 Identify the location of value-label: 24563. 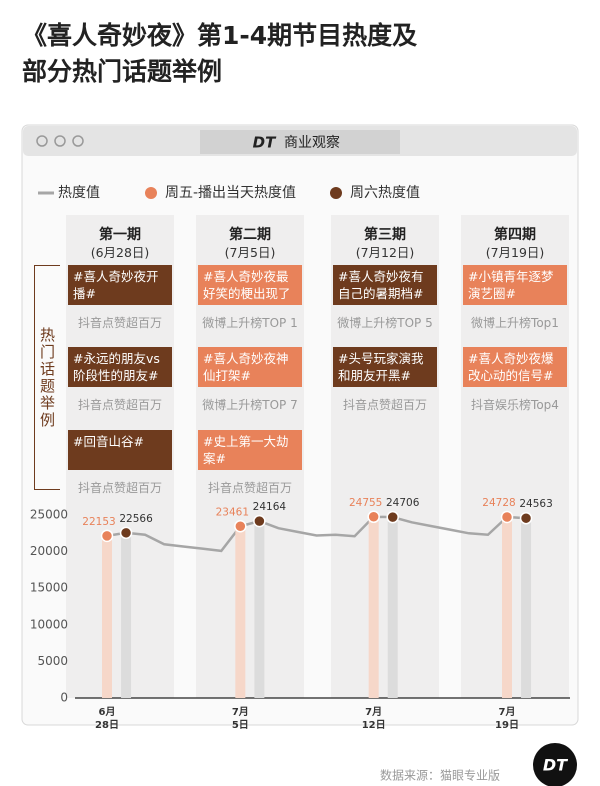
(535, 504).